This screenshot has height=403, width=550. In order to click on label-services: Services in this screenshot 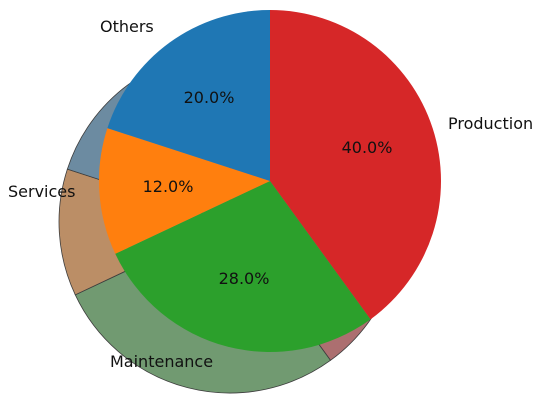, I will do `click(41, 191)`.